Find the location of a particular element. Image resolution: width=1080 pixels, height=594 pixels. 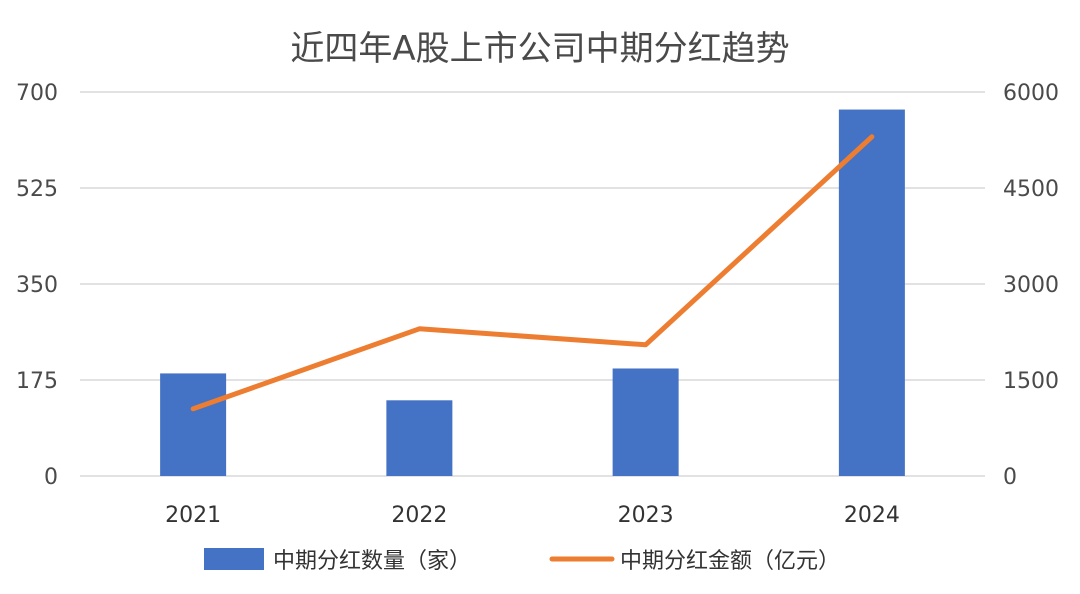

legend-bar-label: 中期分红数量（家） is located at coordinates (372, 561).